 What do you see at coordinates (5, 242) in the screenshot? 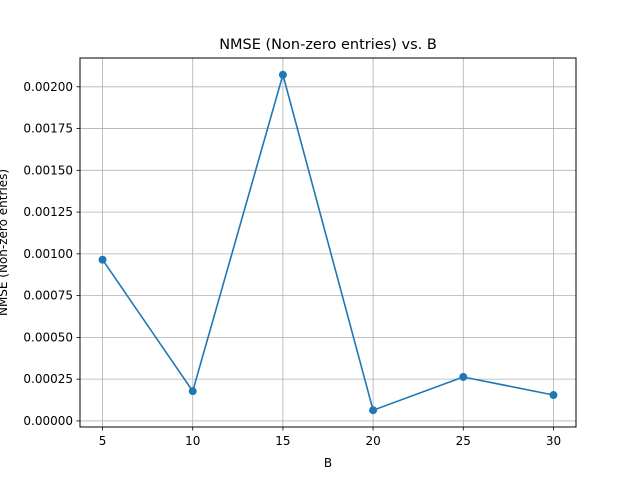
I see `y-axis-label: NMSE (Non-zero entries)` at bounding box center [5, 242].